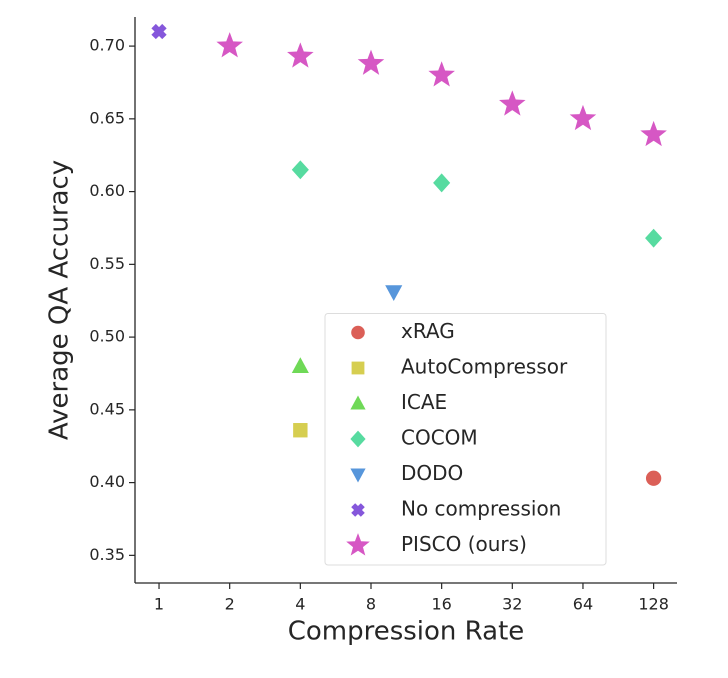 This screenshot has width=728, height=678. I want to click on y-tick-label: 0.50, so click(107, 336).